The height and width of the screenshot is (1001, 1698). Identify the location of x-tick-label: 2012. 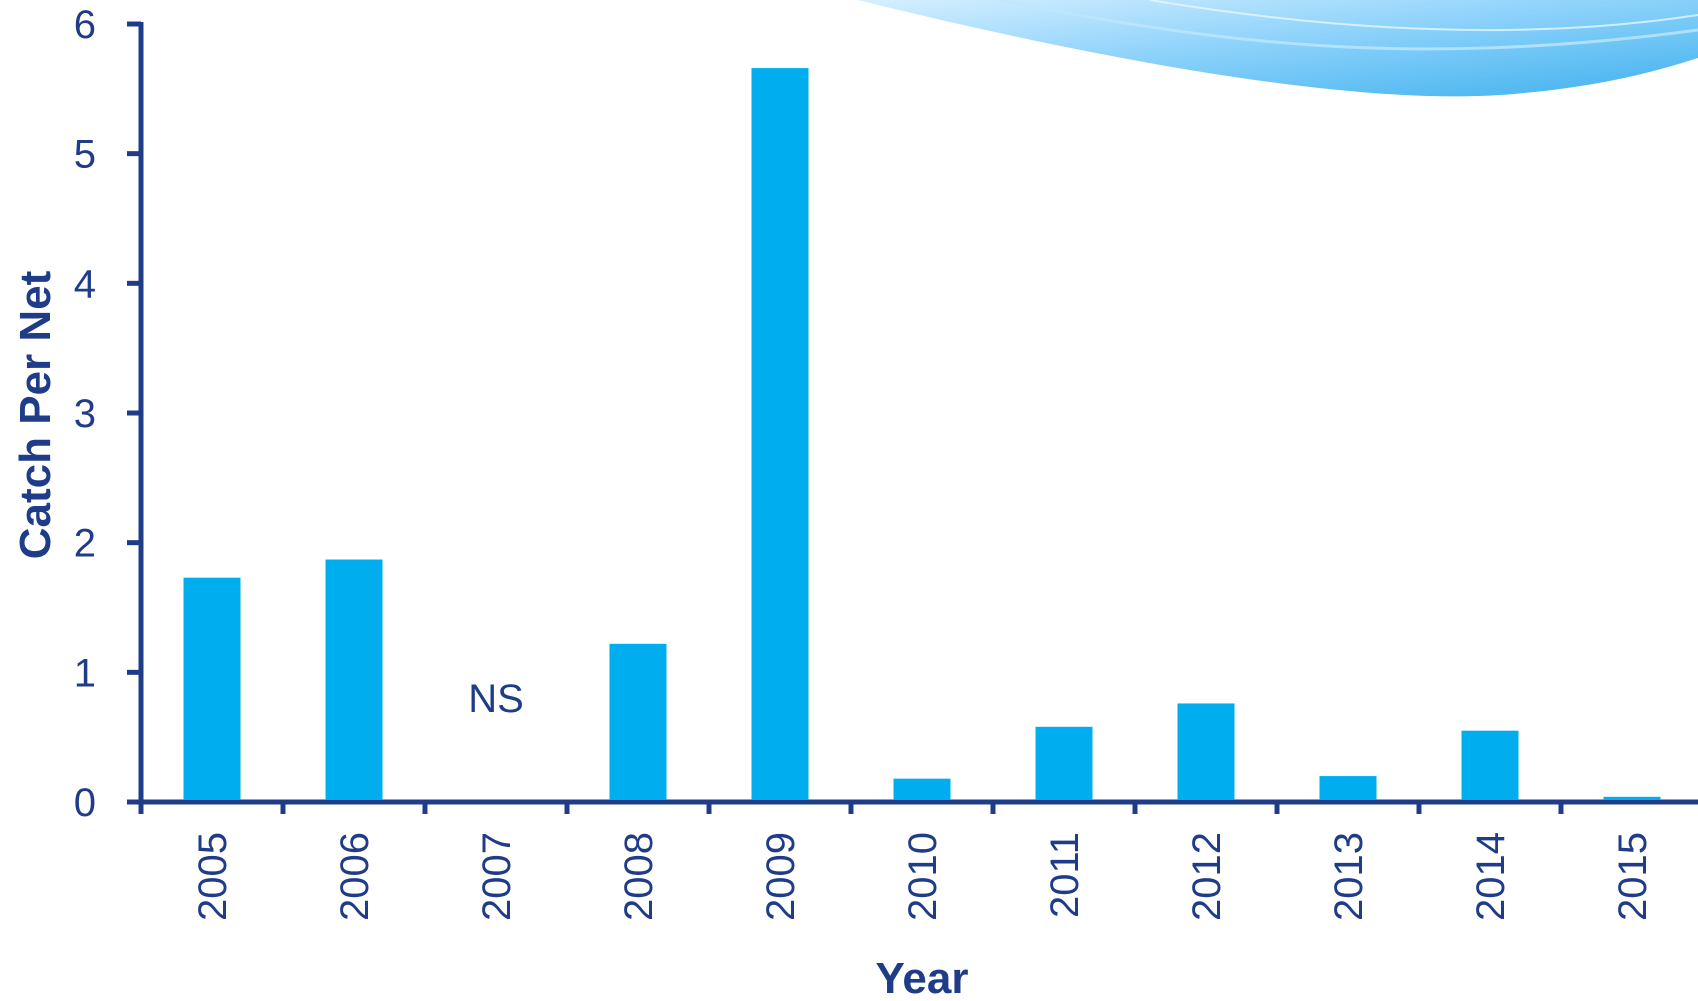
(1207, 876).